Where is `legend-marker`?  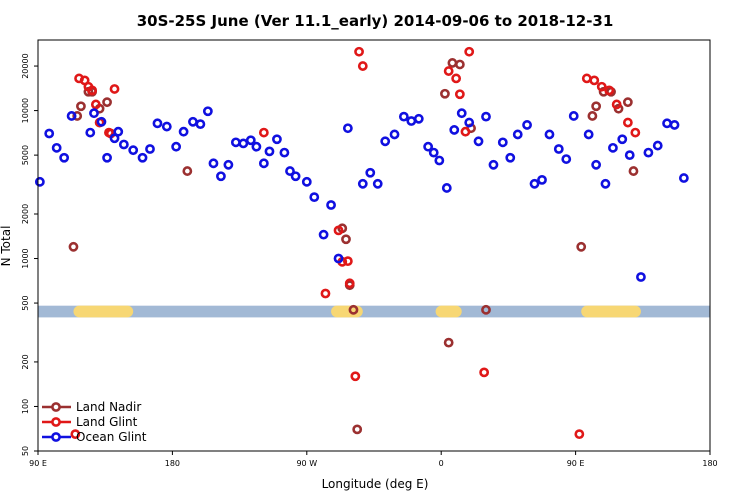 legend-marker is located at coordinates (56, 437).